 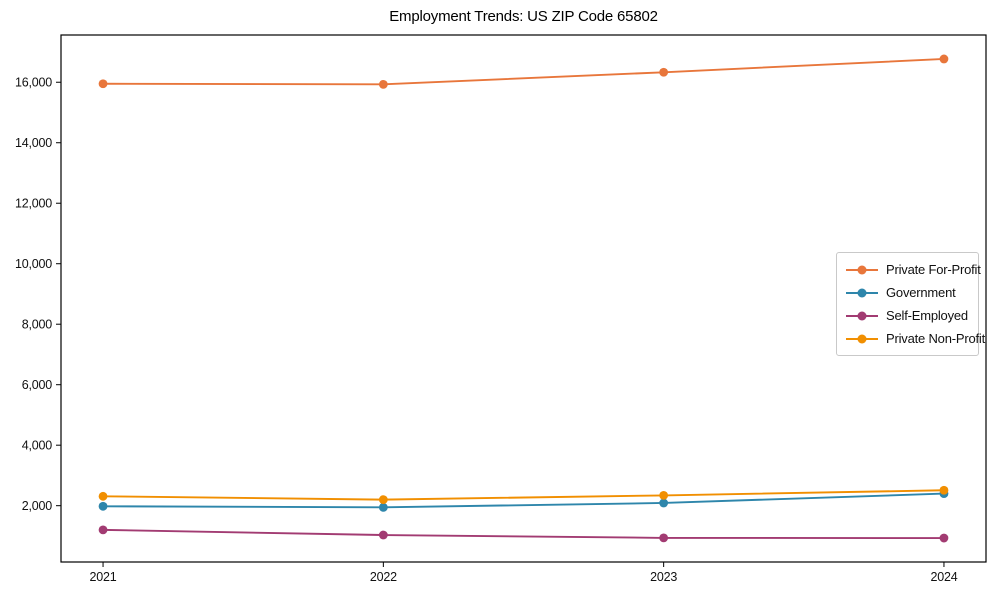 I want to click on data-point-private-for-profit-2023, so click(x=664, y=72).